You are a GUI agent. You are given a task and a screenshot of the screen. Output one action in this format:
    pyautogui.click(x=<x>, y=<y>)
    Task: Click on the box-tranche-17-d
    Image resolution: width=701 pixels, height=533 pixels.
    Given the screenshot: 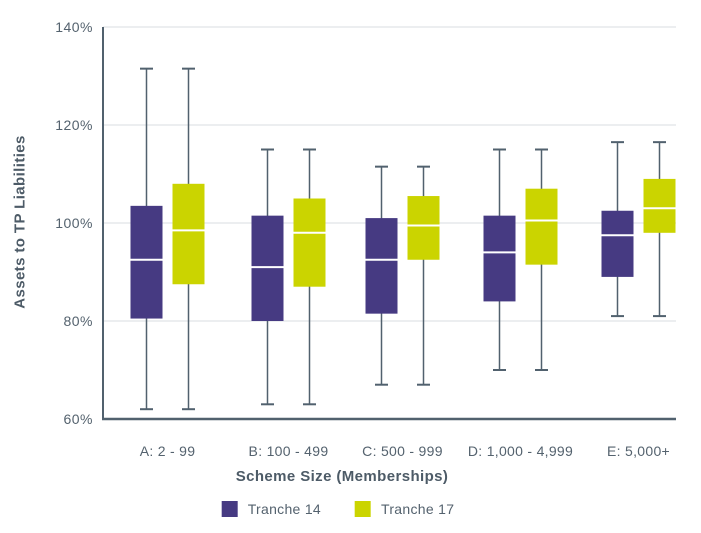 What is the action you would take?
    pyautogui.click(x=541, y=226)
    